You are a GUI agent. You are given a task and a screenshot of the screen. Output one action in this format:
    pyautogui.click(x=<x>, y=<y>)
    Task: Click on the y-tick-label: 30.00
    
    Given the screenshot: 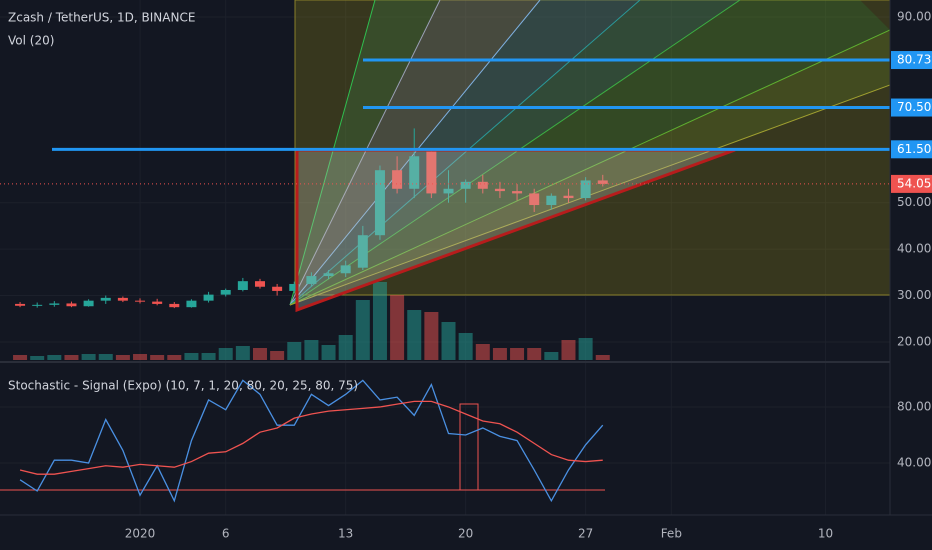 What is the action you would take?
    pyautogui.click(x=914, y=295)
    